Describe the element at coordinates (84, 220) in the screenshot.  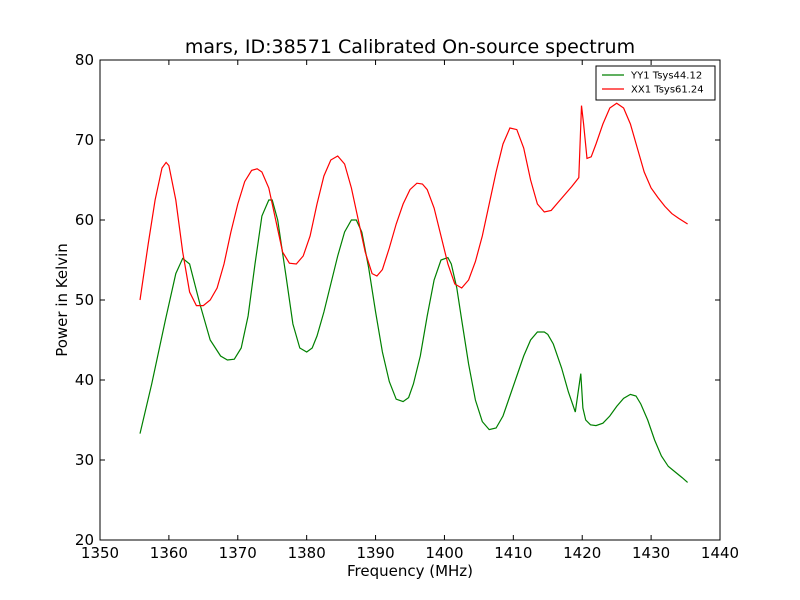
I see `y-tick-label: 60` at that location.